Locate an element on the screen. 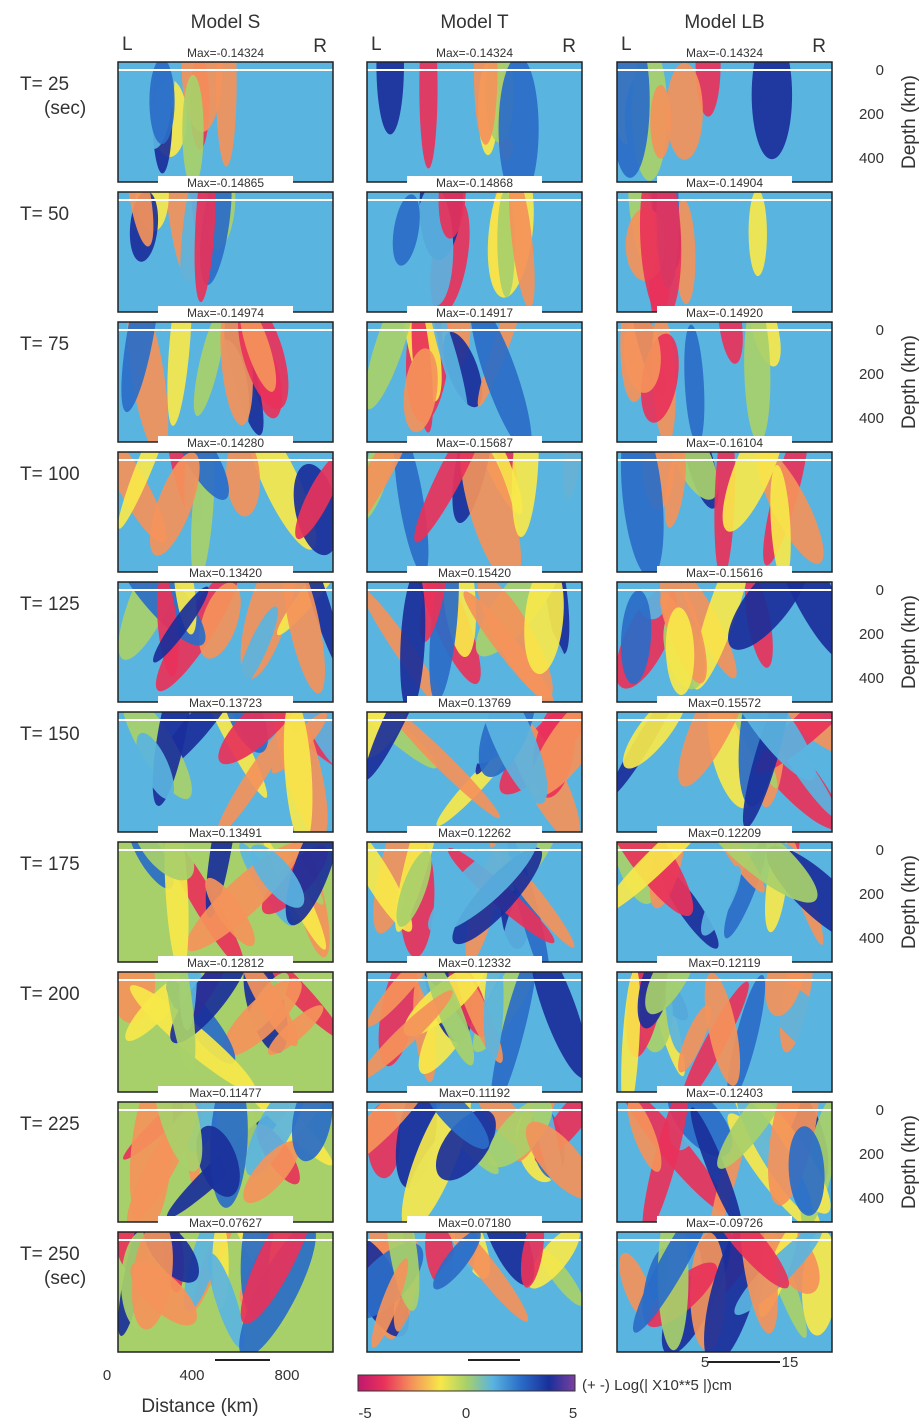  max-label: Max=0.15572 is located at coordinates (724, 703).